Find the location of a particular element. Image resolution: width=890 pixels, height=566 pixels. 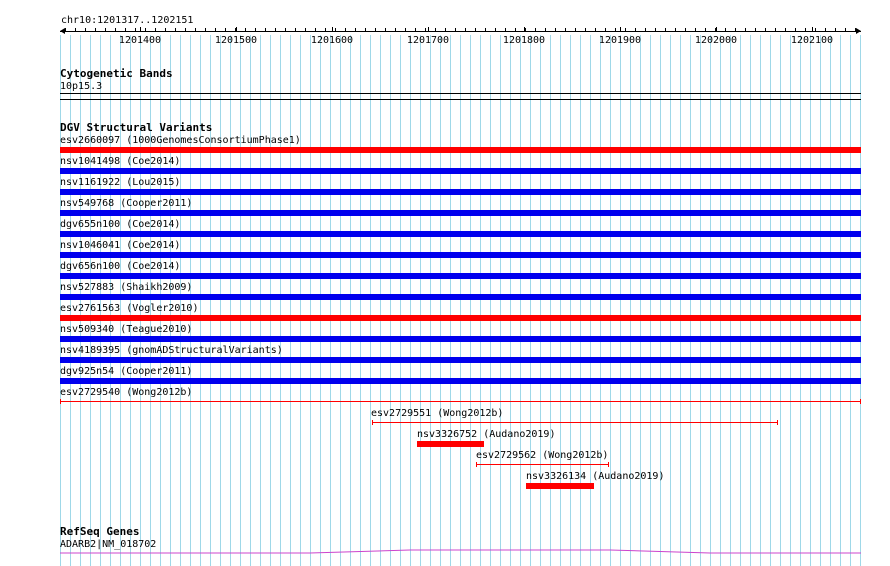

sv-label: nsv1041498 (Coe2014) is located at coordinates (120, 161).